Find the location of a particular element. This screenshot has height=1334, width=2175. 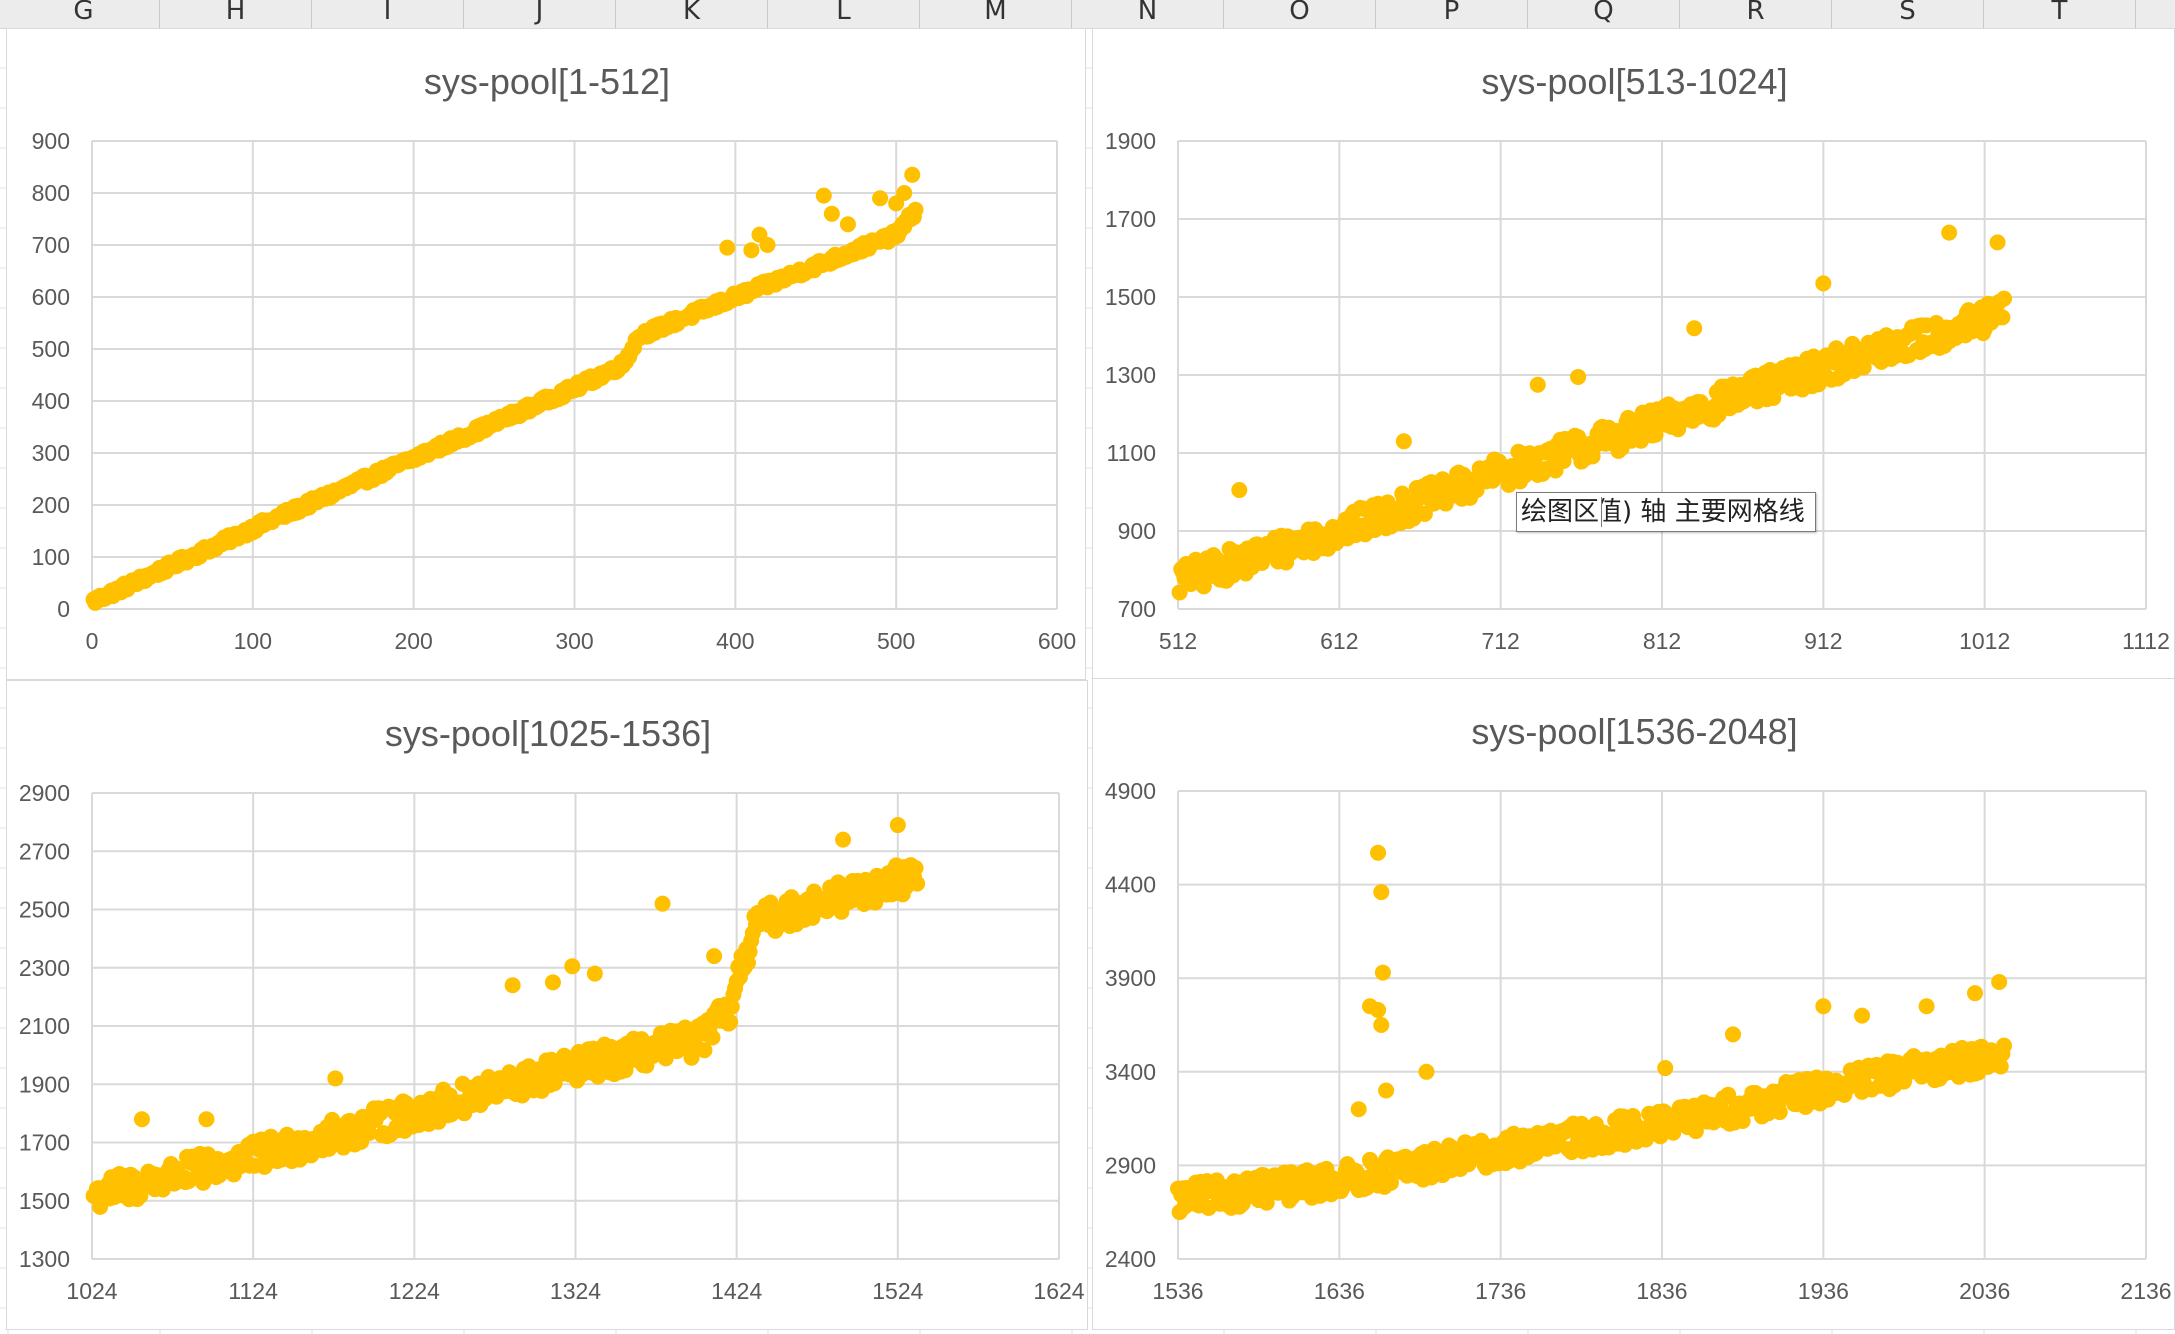

column-header-i: I is located at coordinates (388, 14).